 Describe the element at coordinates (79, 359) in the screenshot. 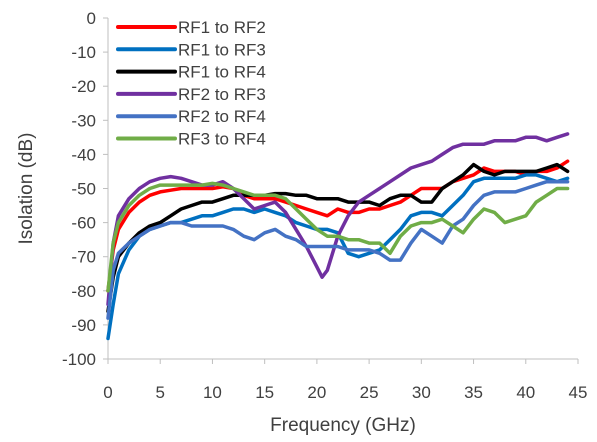

I see `y-tick-label: -100` at that location.